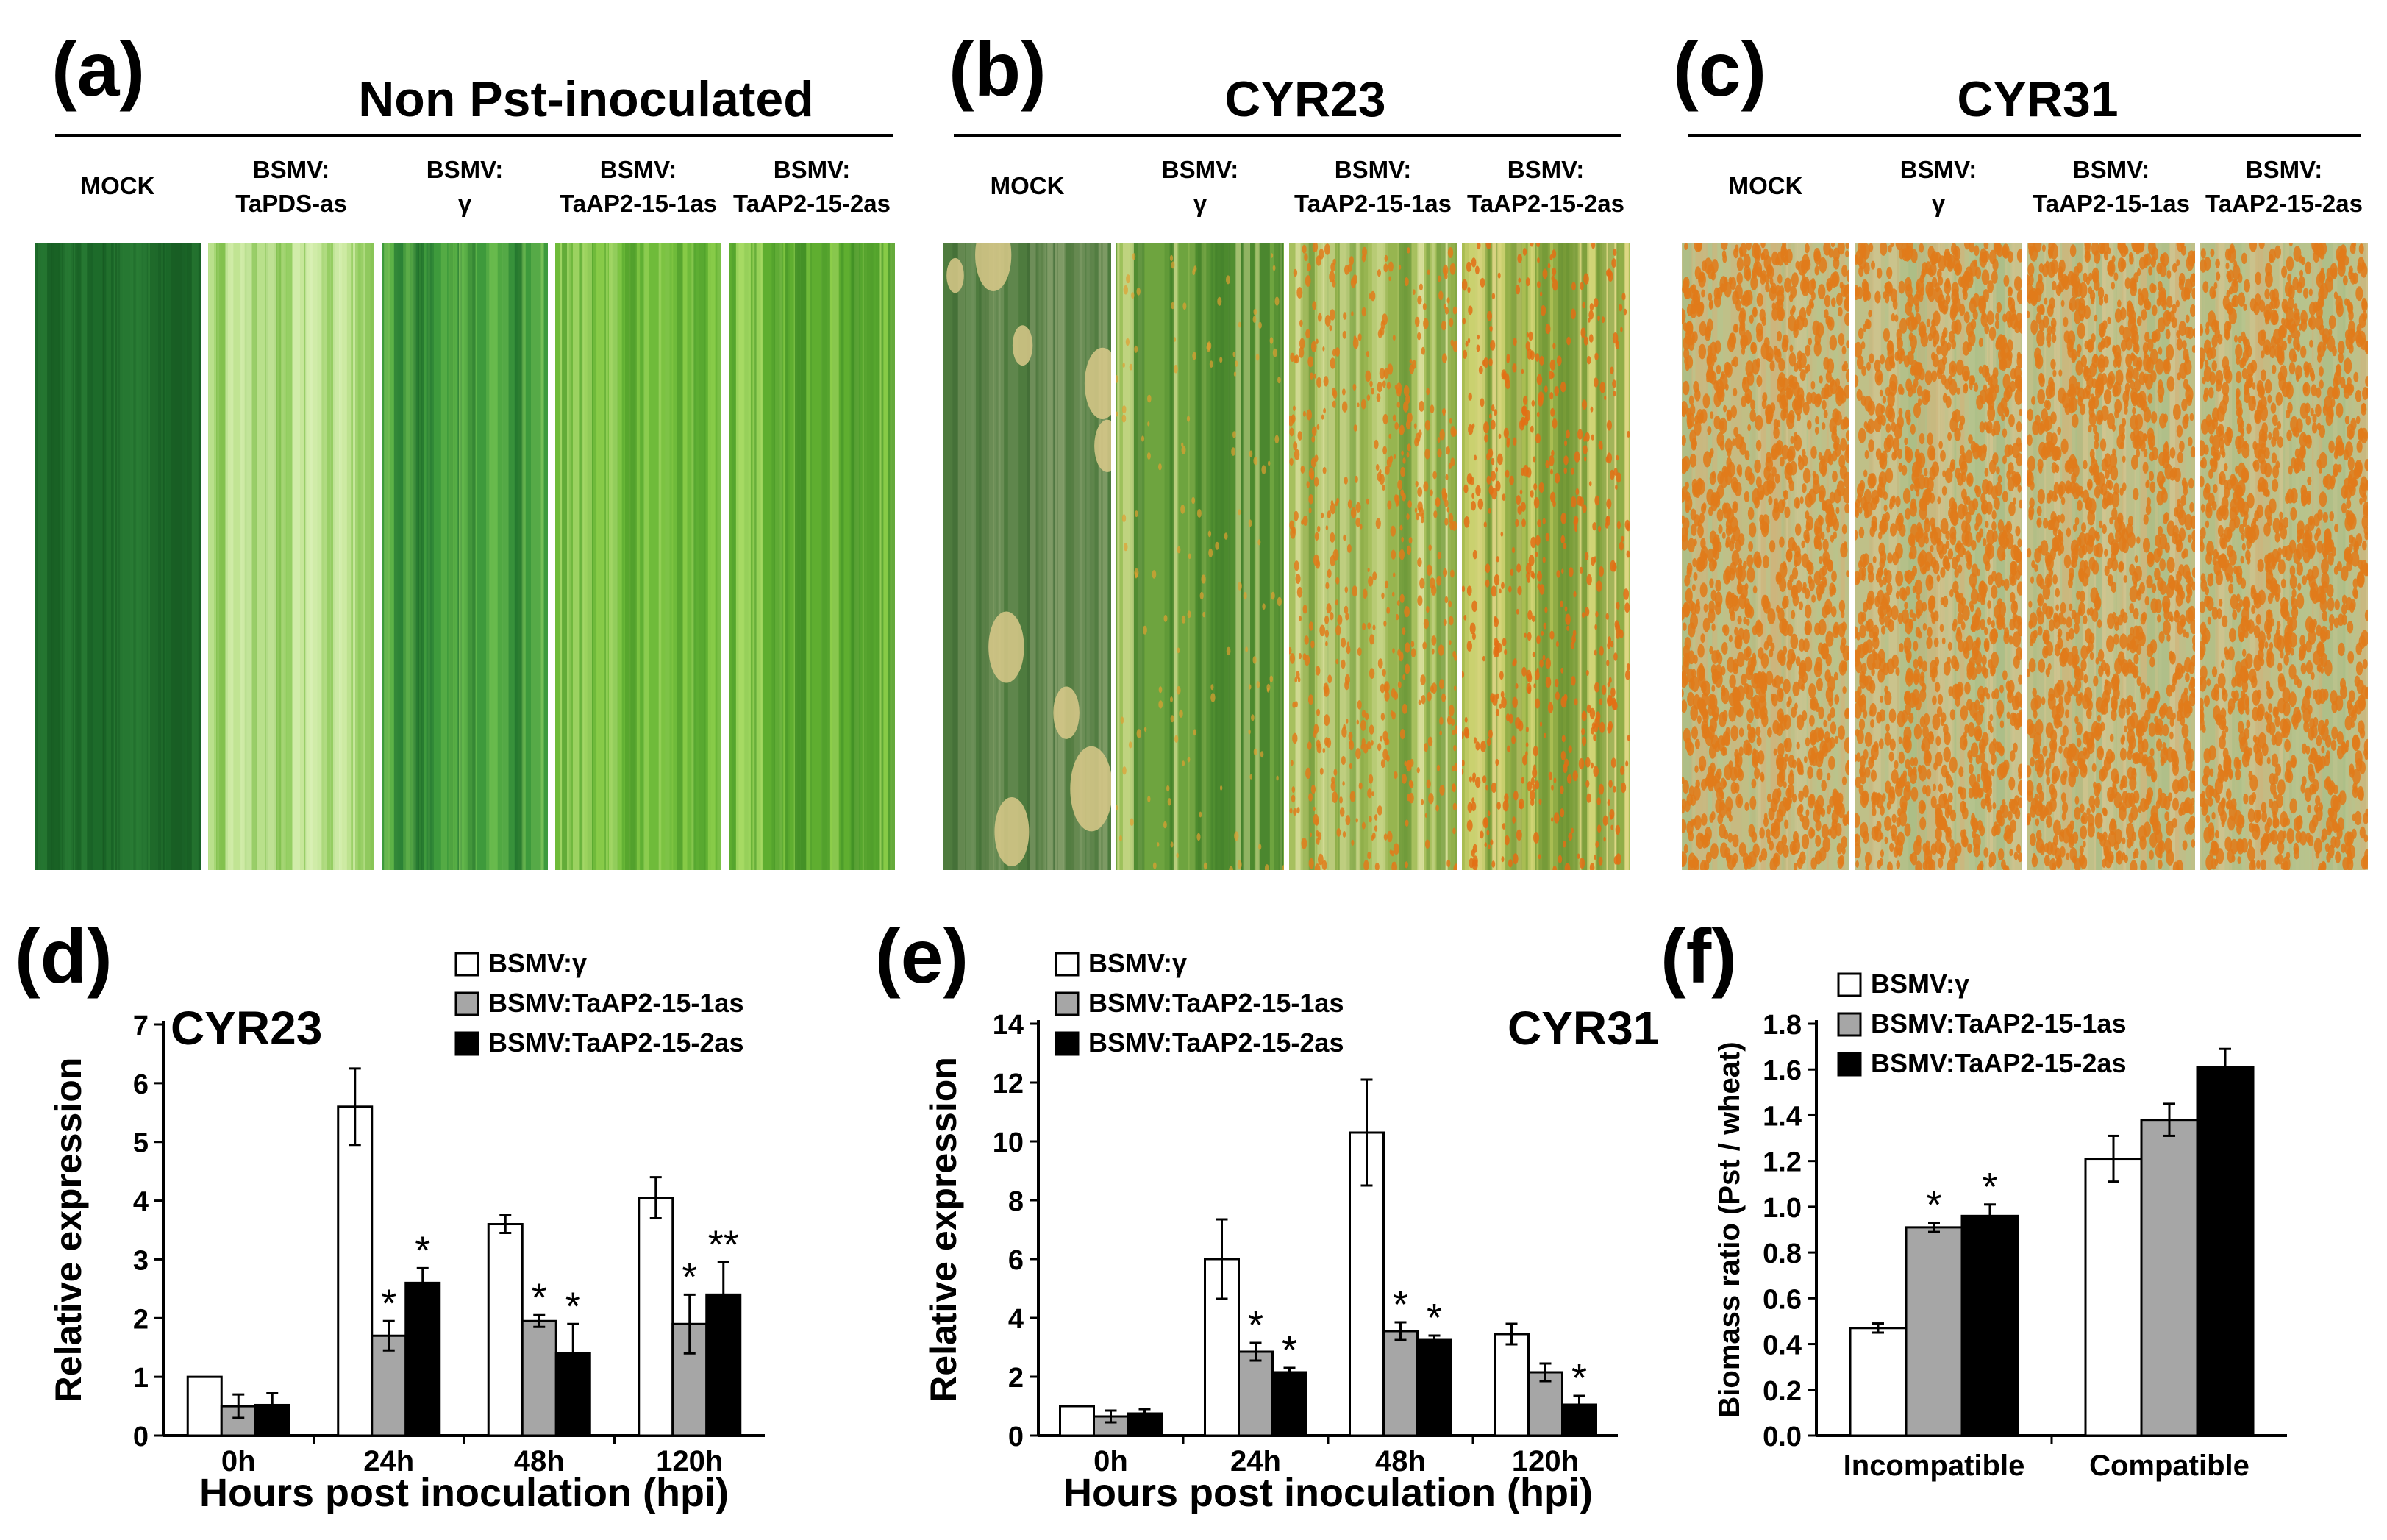  What do you see at coordinates (141, 1378) in the screenshot?
I see `y-tick-label: 1` at bounding box center [141, 1378].